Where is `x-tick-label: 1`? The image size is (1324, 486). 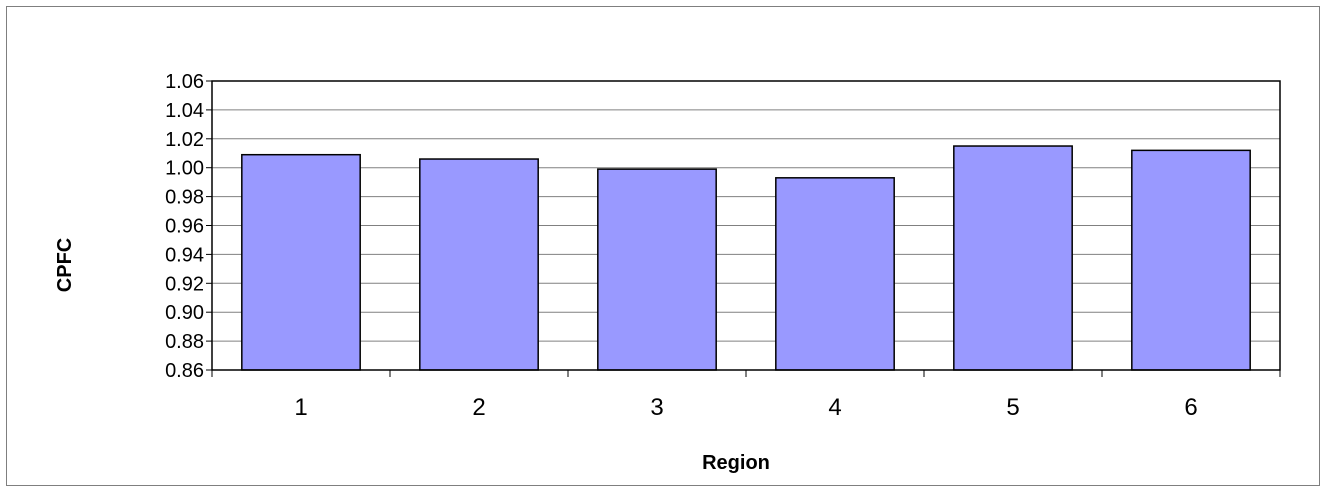 x-tick-label: 1 is located at coordinates (300, 407).